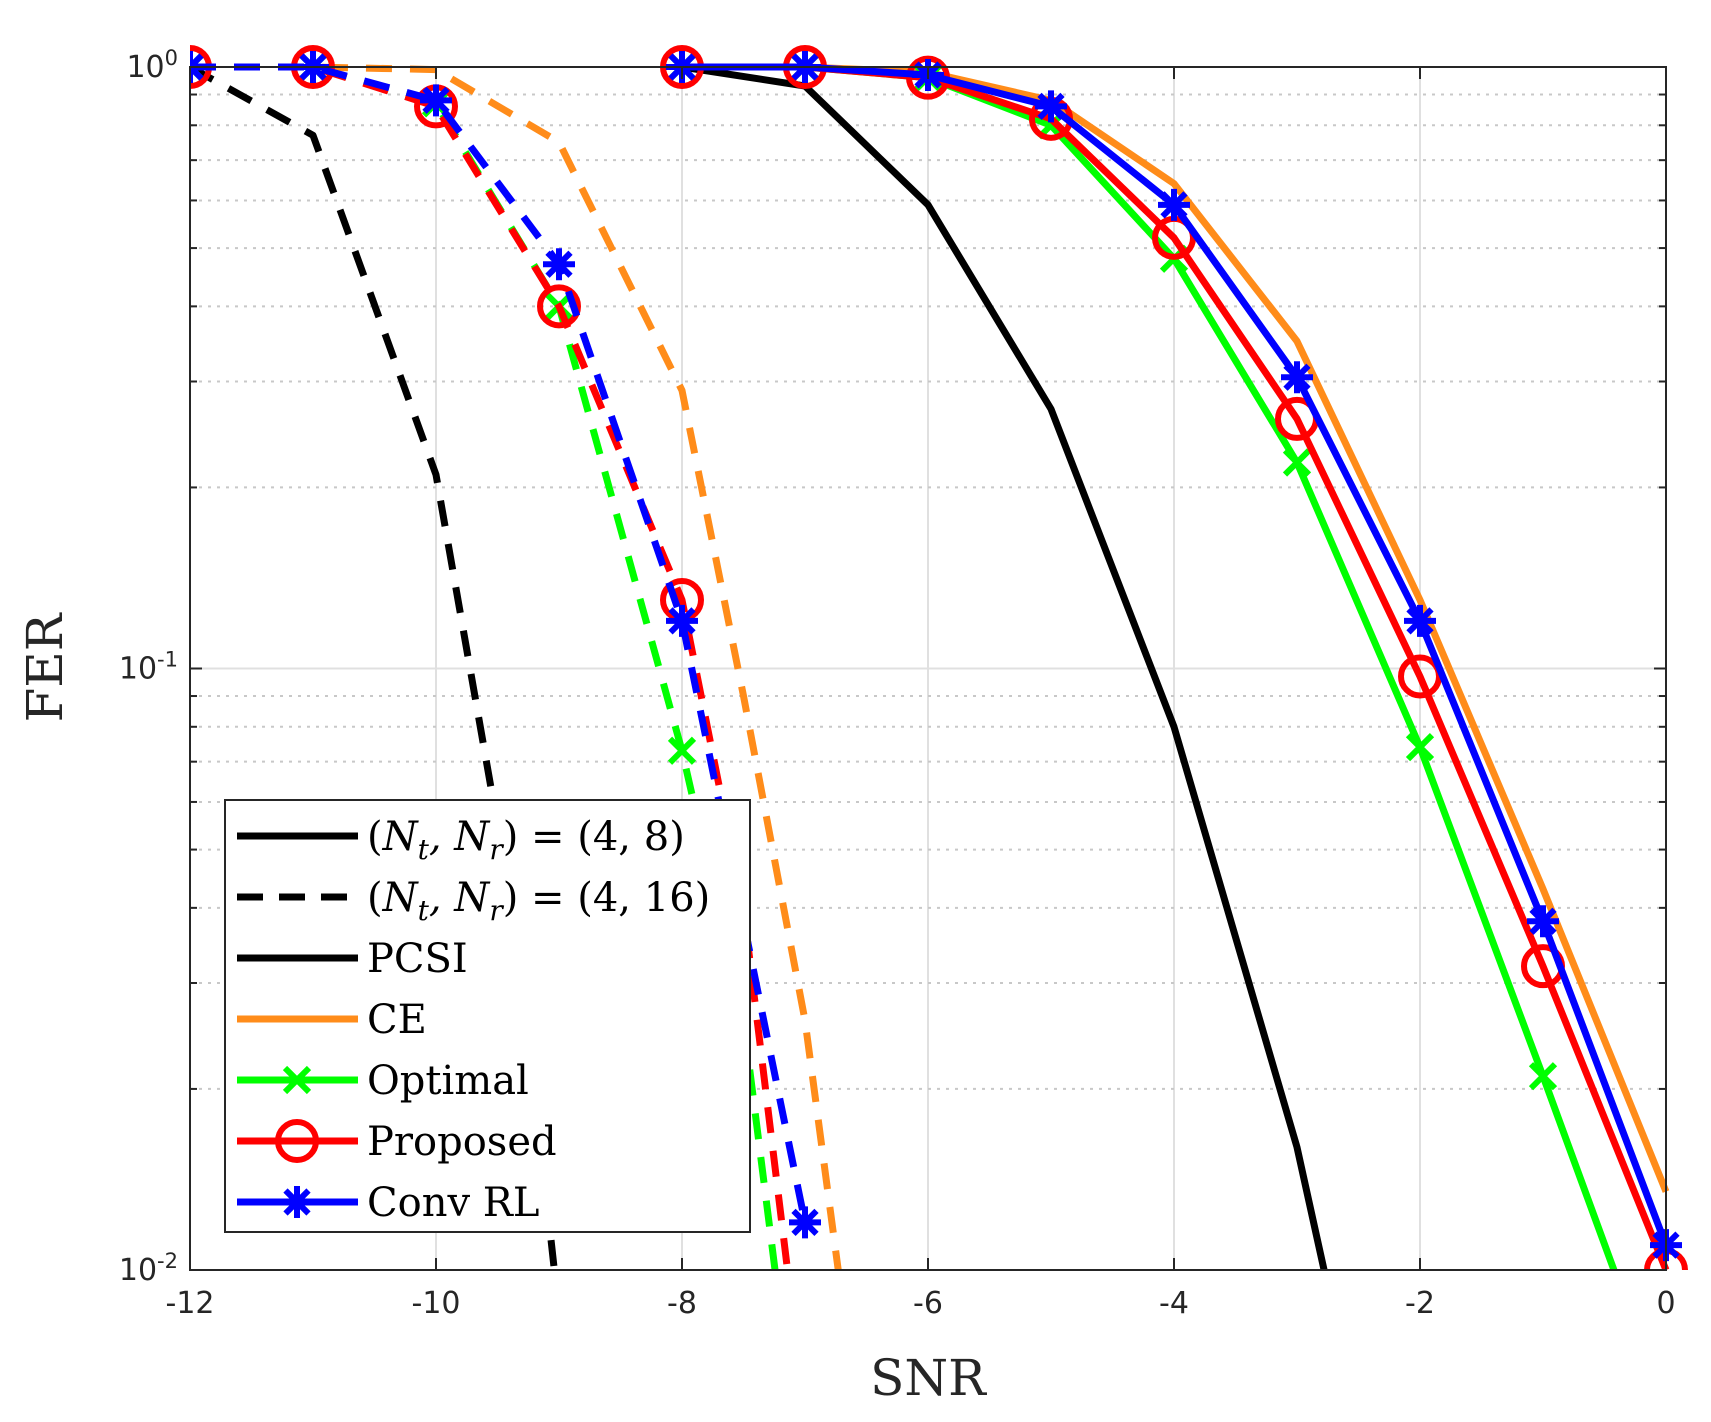 The width and height of the screenshot is (1711, 1422). I want to click on legend-item: CE, so click(332, 1020).